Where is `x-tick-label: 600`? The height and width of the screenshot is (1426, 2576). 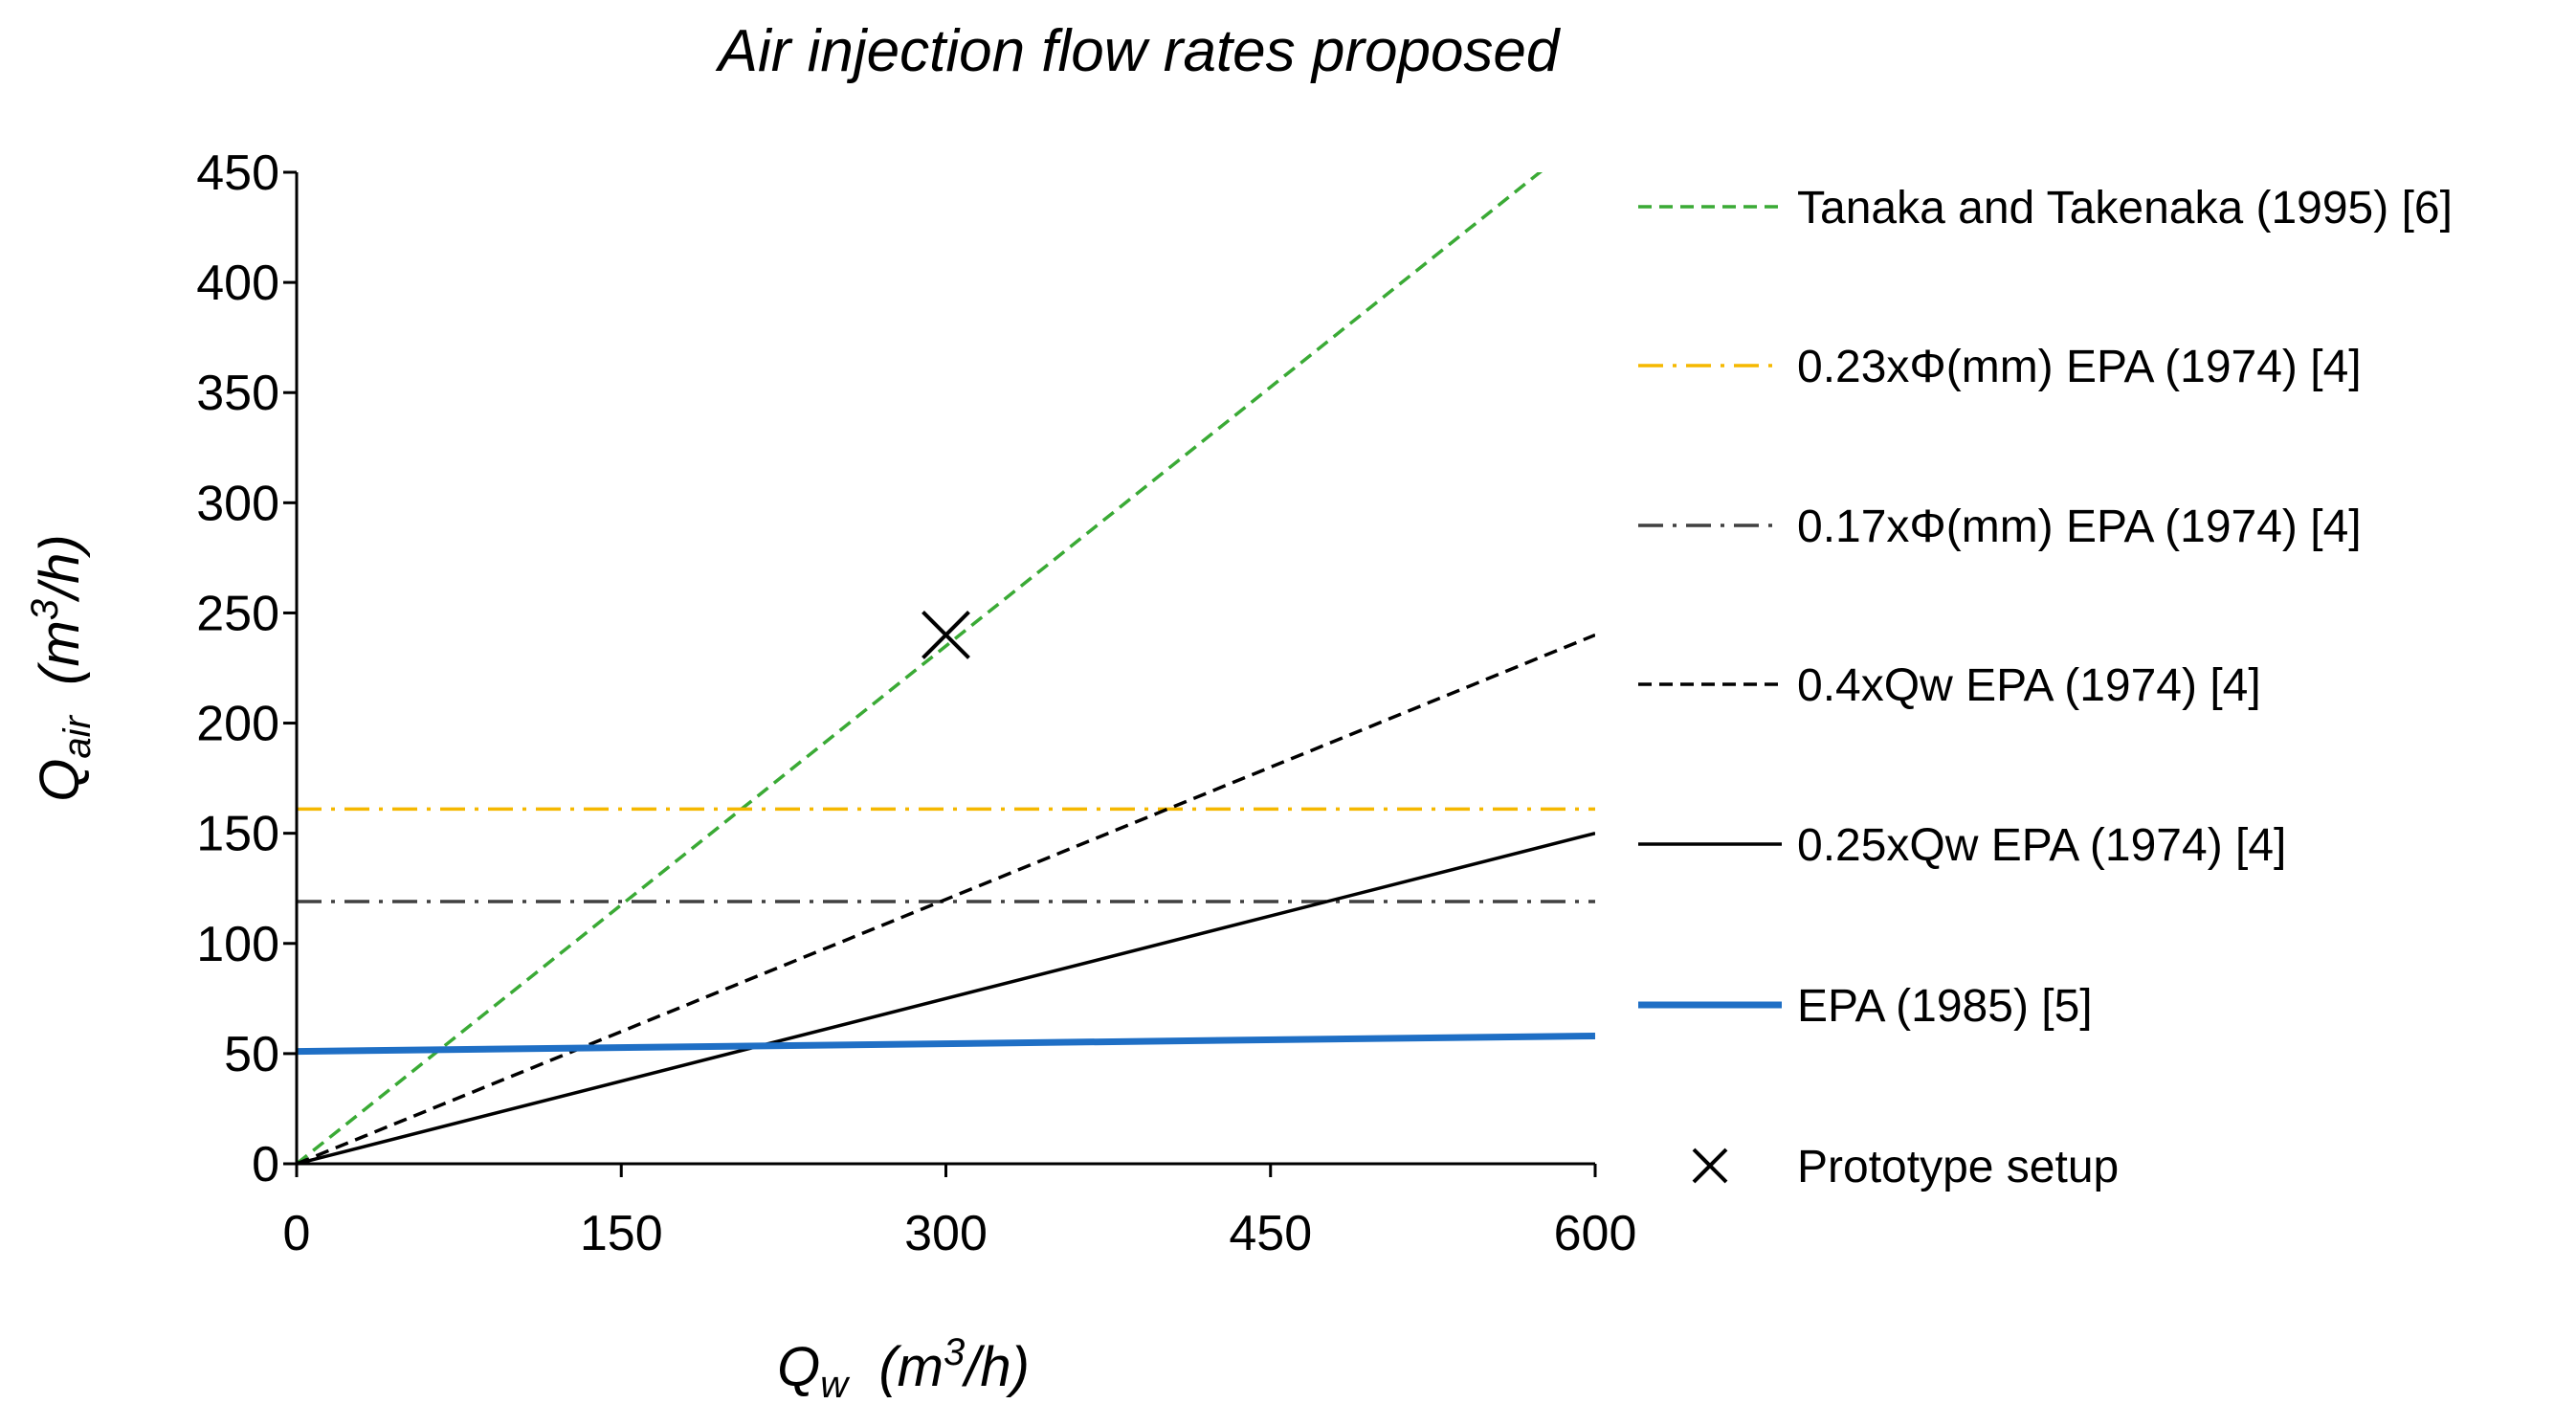 x-tick-label: 600 is located at coordinates (1595, 1233).